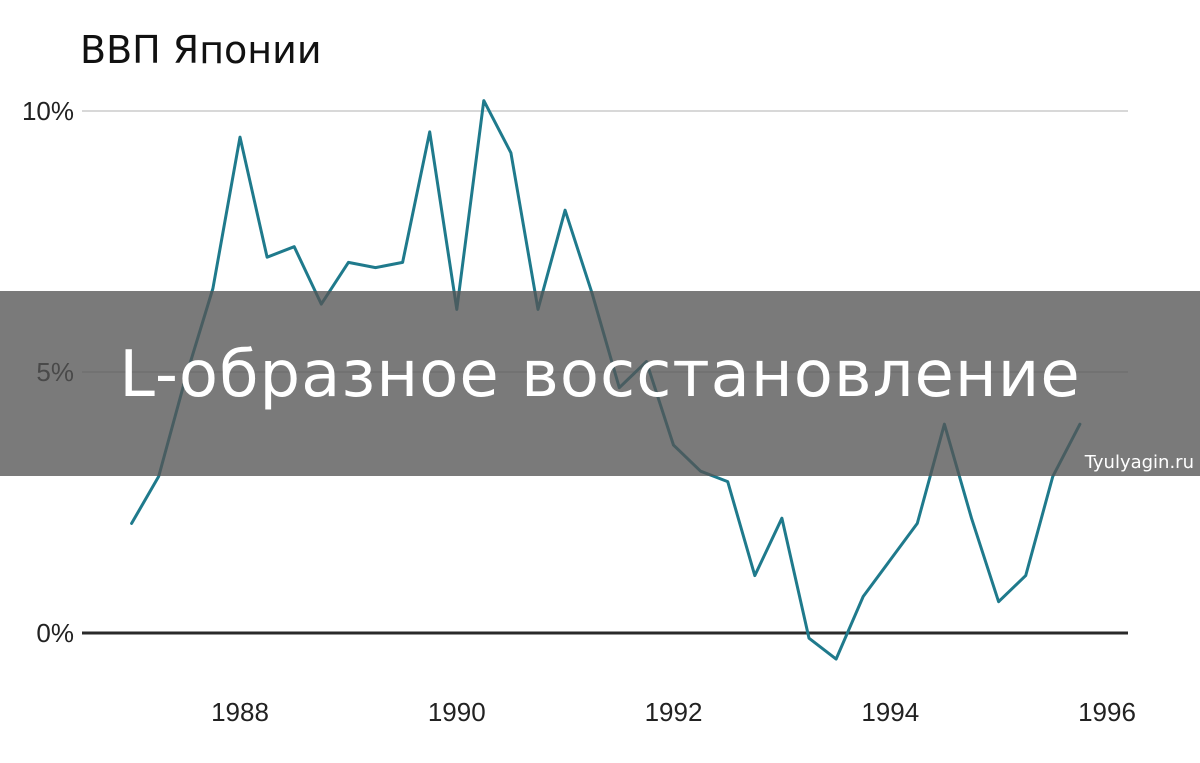 This screenshot has height=763, width=1200. Describe the element at coordinates (457, 712) in the screenshot. I see `x-tick-label: 1990` at that location.